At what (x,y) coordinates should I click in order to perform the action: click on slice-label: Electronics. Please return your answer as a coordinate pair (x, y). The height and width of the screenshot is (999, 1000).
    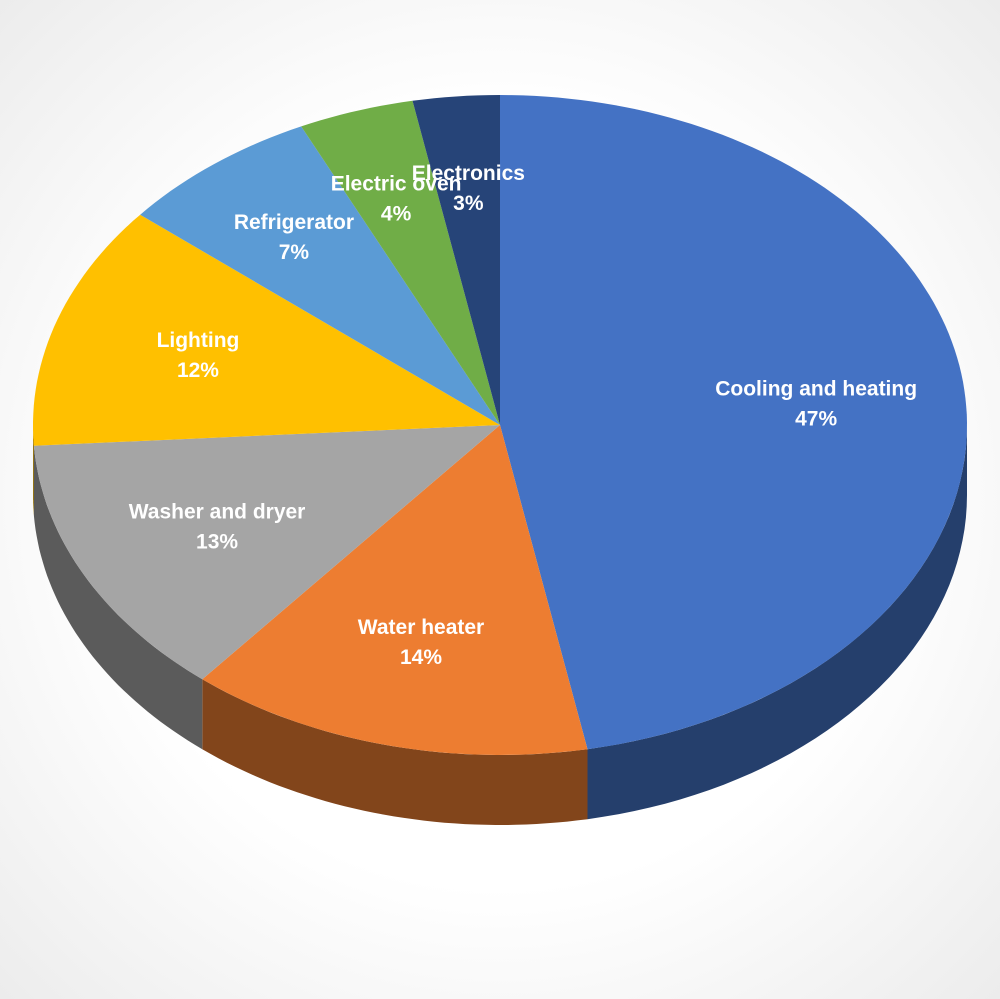
    Looking at the image, I should click on (468, 173).